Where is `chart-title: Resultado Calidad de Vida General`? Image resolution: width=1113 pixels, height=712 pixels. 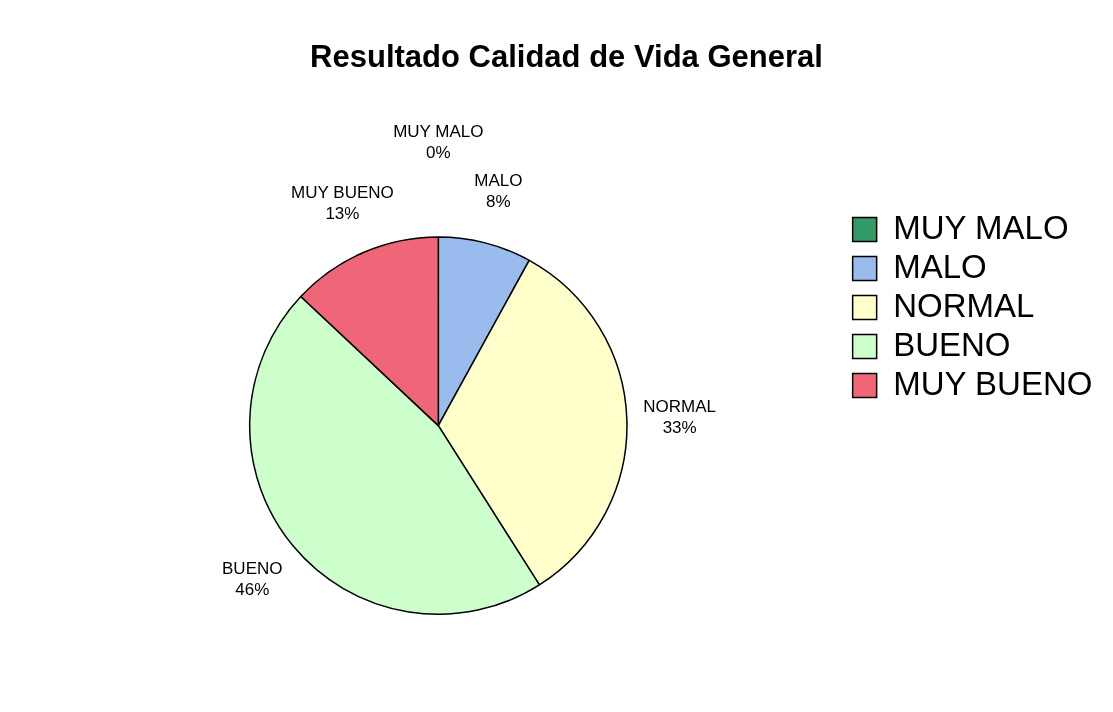 chart-title: Resultado Calidad de Vida General is located at coordinates (566, 57).